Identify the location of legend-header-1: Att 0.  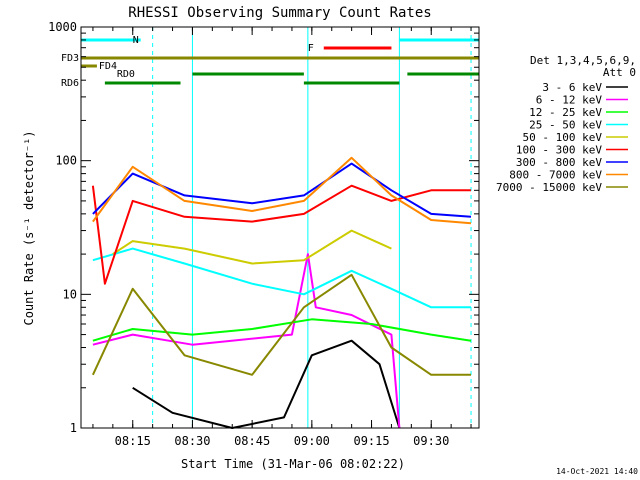
(619, 72).